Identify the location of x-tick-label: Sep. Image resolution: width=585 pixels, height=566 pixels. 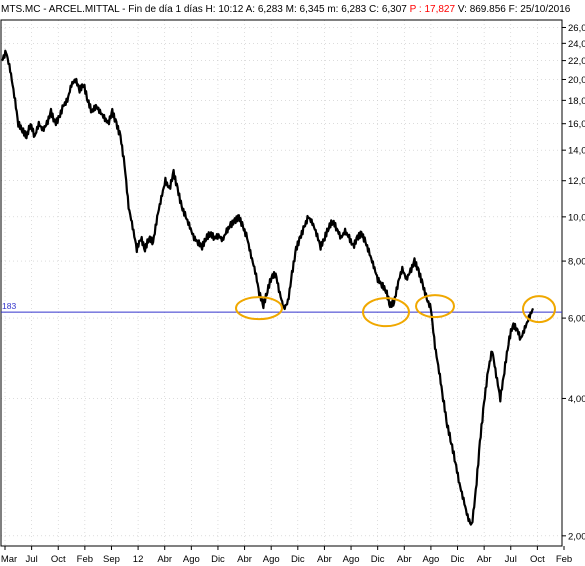
(111, 559).